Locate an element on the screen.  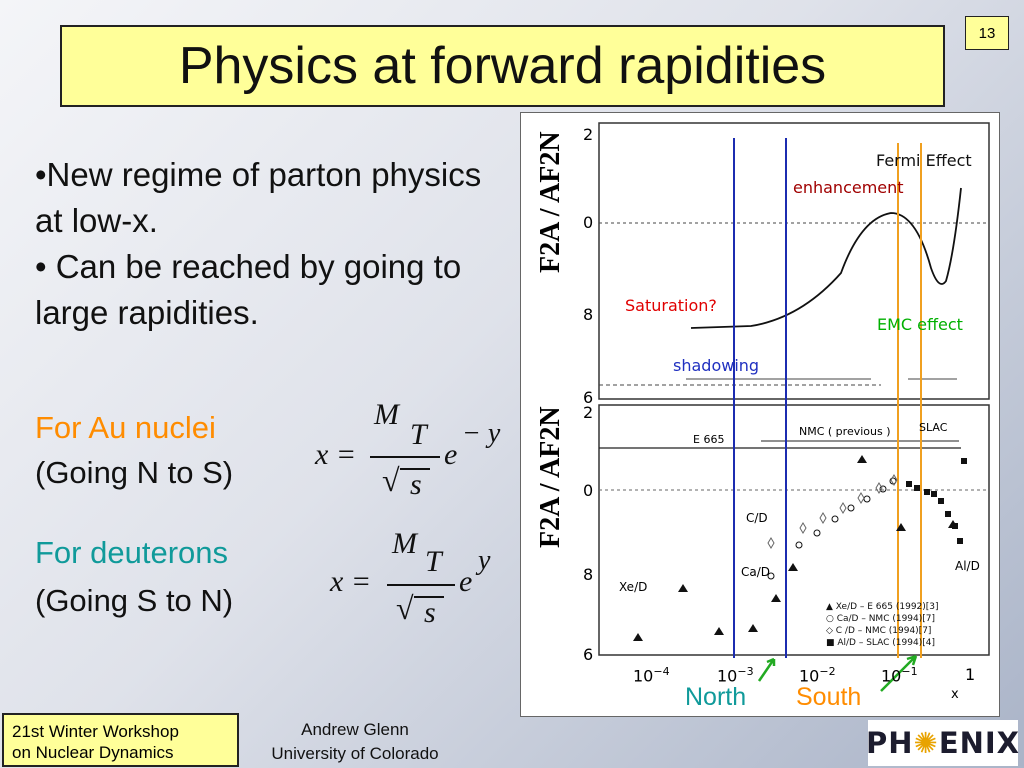
saturation-label: Saturation? is located at coordinates (671, 305).